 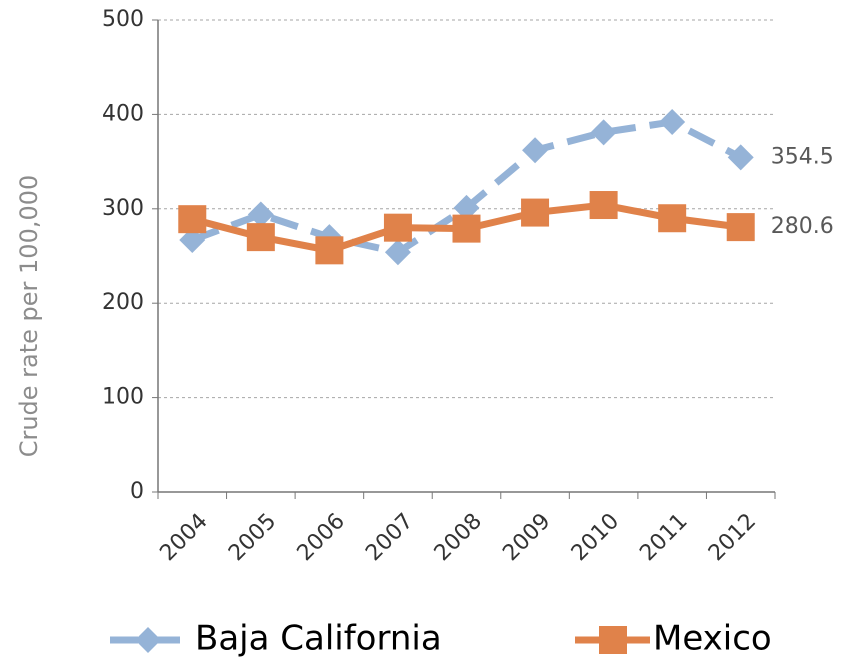 What do you see at coordinates (137, 491) in the screenshot?
I see `y-tick-label: 0` at bounding box center [137, 491].